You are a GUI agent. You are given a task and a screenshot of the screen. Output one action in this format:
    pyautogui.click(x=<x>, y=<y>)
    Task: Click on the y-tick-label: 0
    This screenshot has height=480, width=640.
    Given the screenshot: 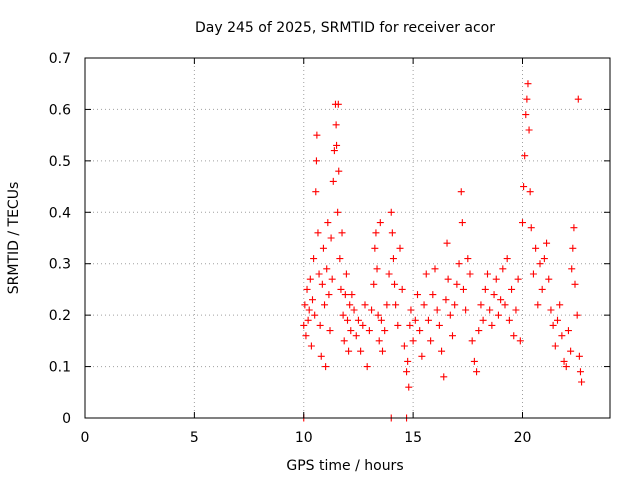 What is the action you would take?
    pyautogui.click(x=66, y=419)
    